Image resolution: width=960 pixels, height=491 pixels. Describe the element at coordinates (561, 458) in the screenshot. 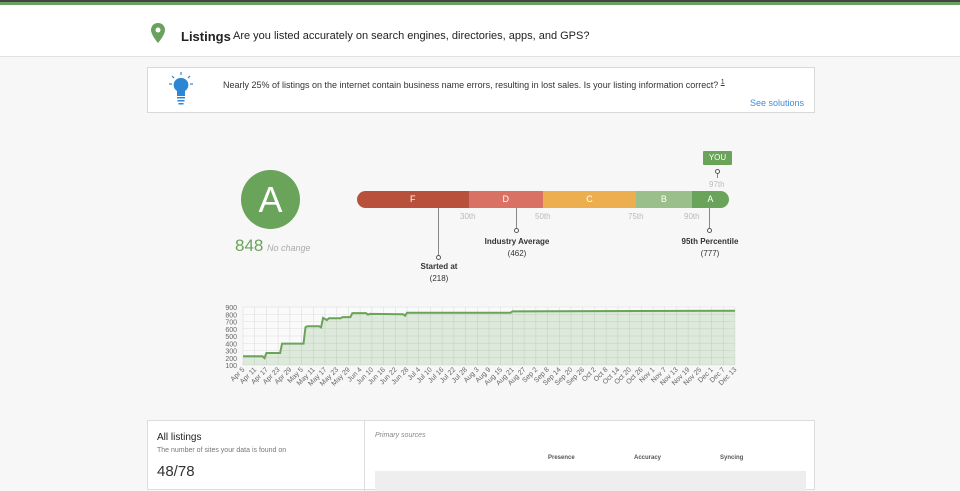

I see `col-presence: Presence` at that location.